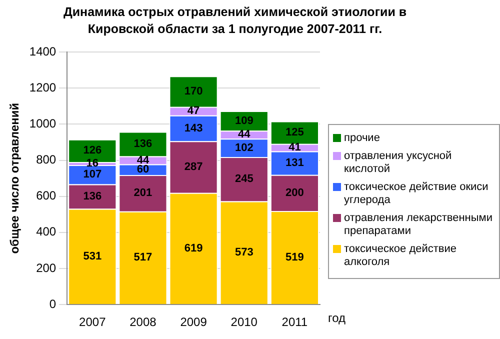  I want to click on legend-label: токсическое действие алкоголя, so click(401, 256).